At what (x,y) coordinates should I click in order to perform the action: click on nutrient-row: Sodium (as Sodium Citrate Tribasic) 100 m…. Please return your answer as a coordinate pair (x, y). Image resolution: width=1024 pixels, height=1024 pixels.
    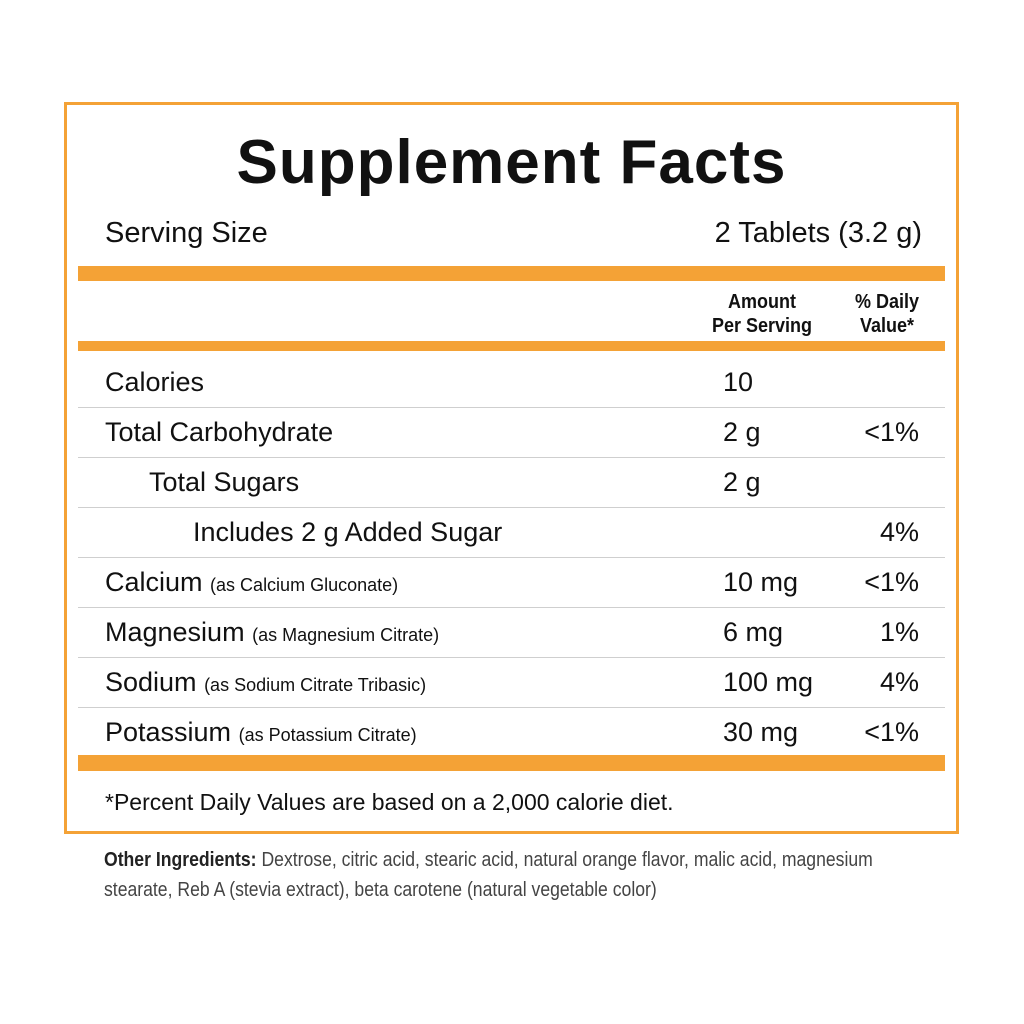
    Looking at the image, I should click on (511, 682).